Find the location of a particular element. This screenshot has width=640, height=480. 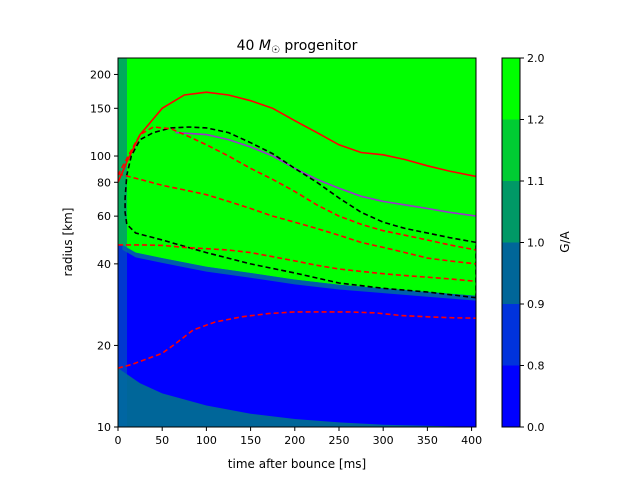

colorbar-tick-label: 2.0 is located at coordinates (536, 58).